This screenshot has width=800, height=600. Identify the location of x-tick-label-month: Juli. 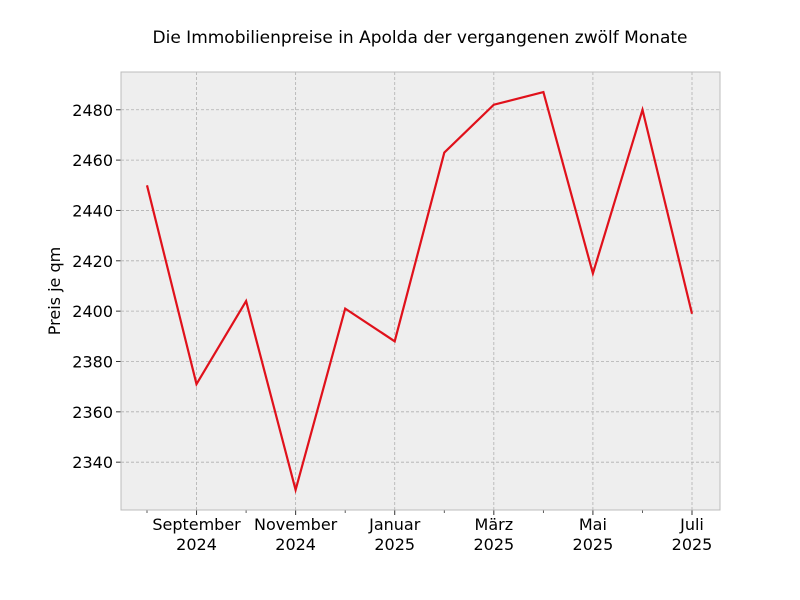
(691, 524).